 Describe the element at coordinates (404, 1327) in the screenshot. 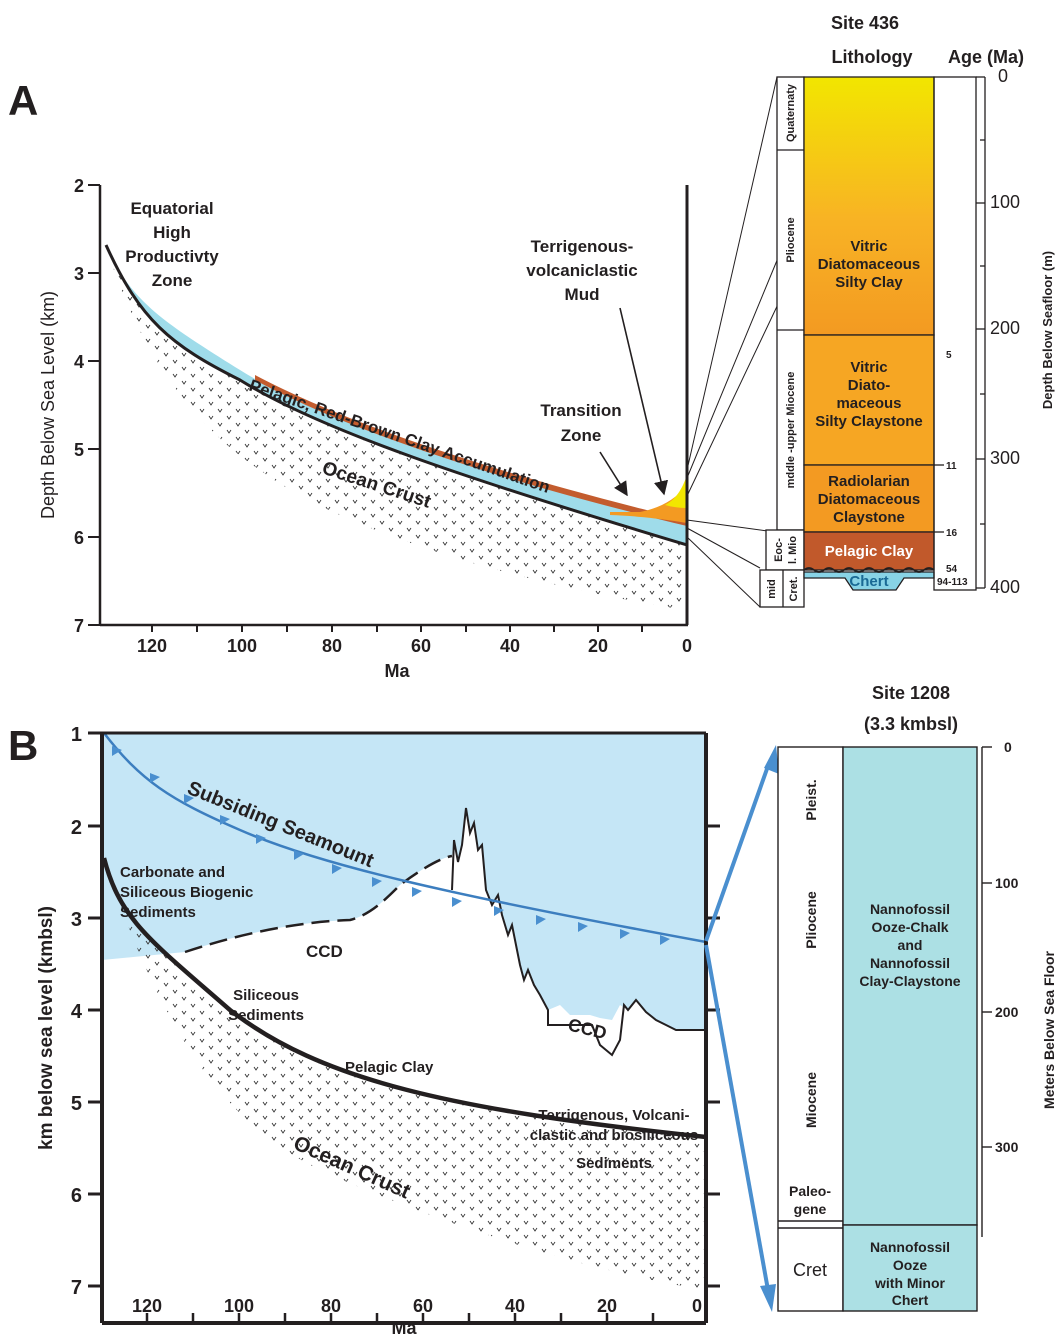

I see `x-axis-title-b: Ma` at that location.